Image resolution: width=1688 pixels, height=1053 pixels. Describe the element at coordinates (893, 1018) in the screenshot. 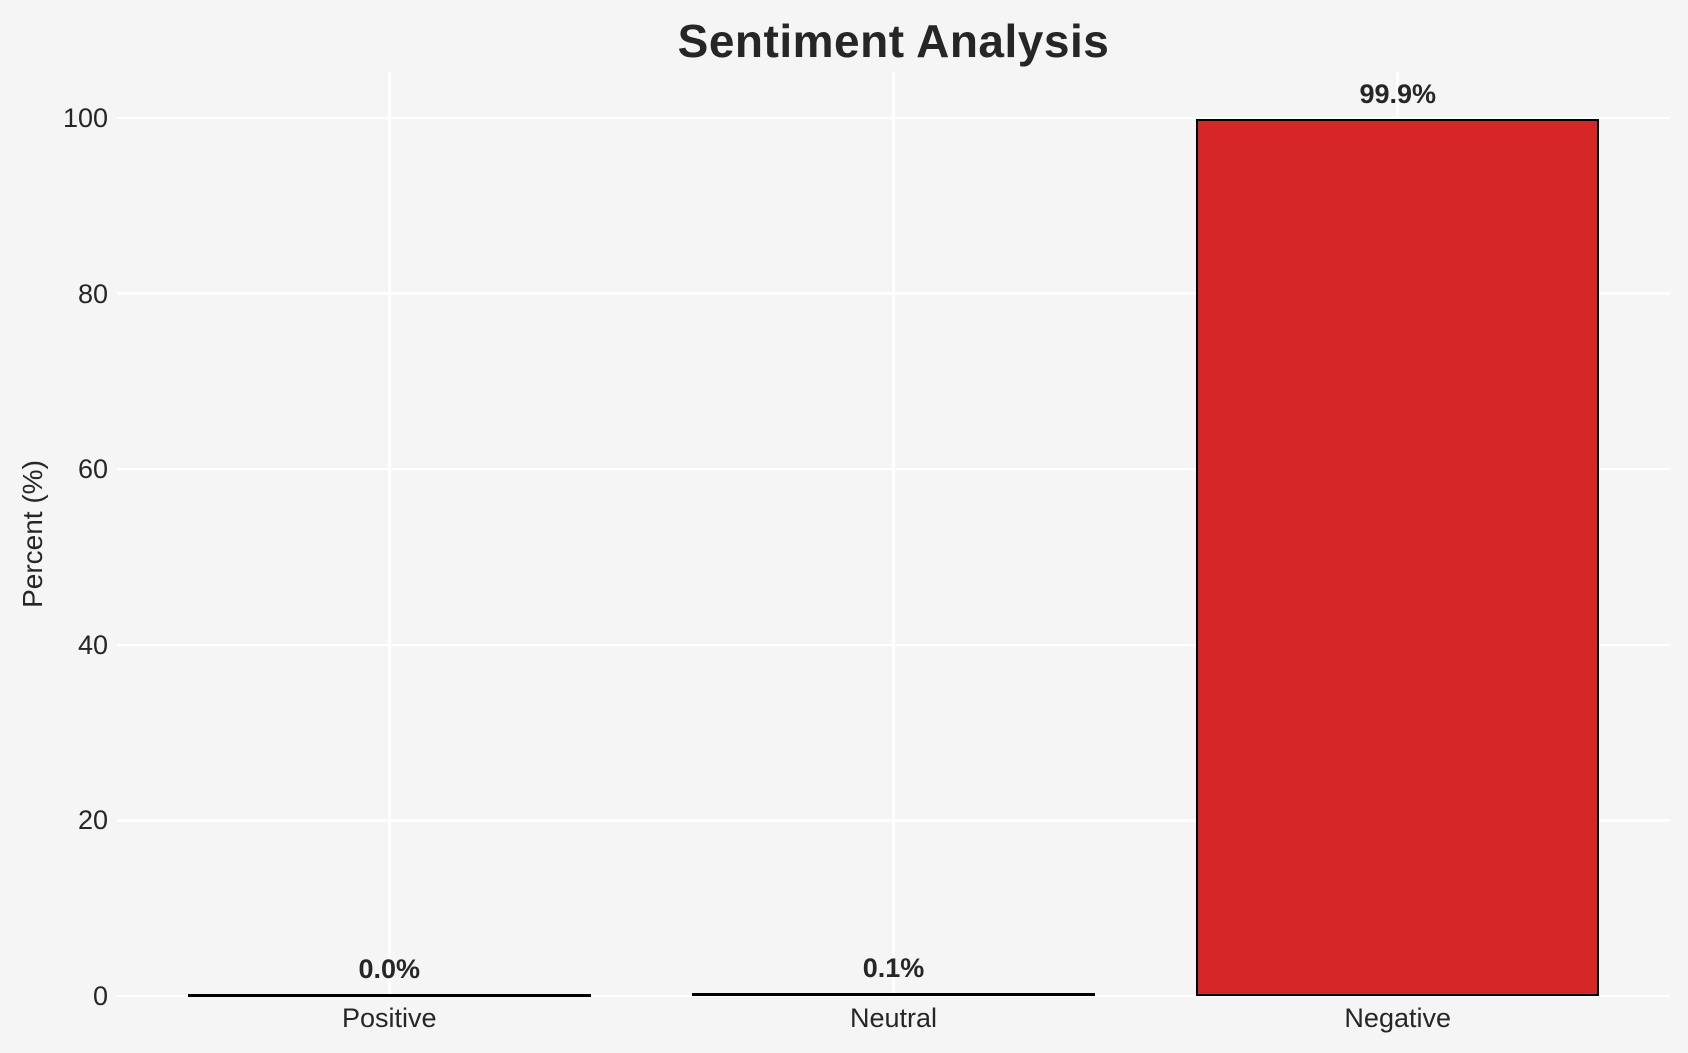

I see `x-category-label: Neutral` at that location.